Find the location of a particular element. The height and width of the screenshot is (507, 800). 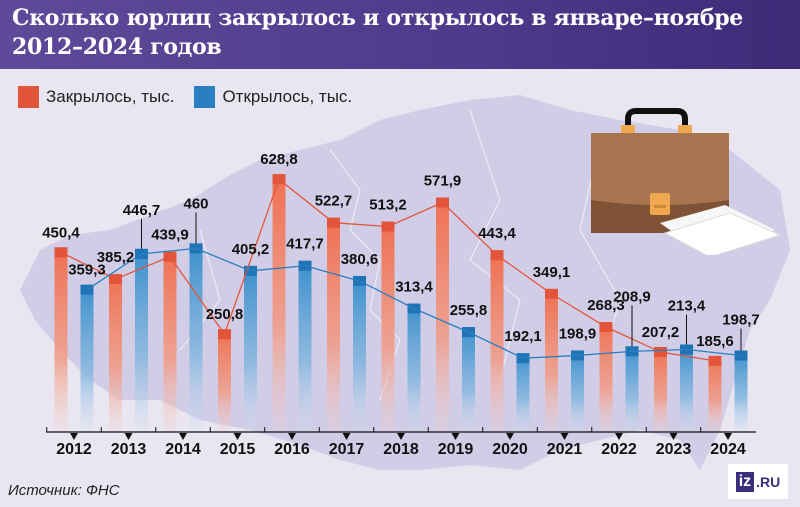

bar-opened-2022 is located at coordinates (632, 389).